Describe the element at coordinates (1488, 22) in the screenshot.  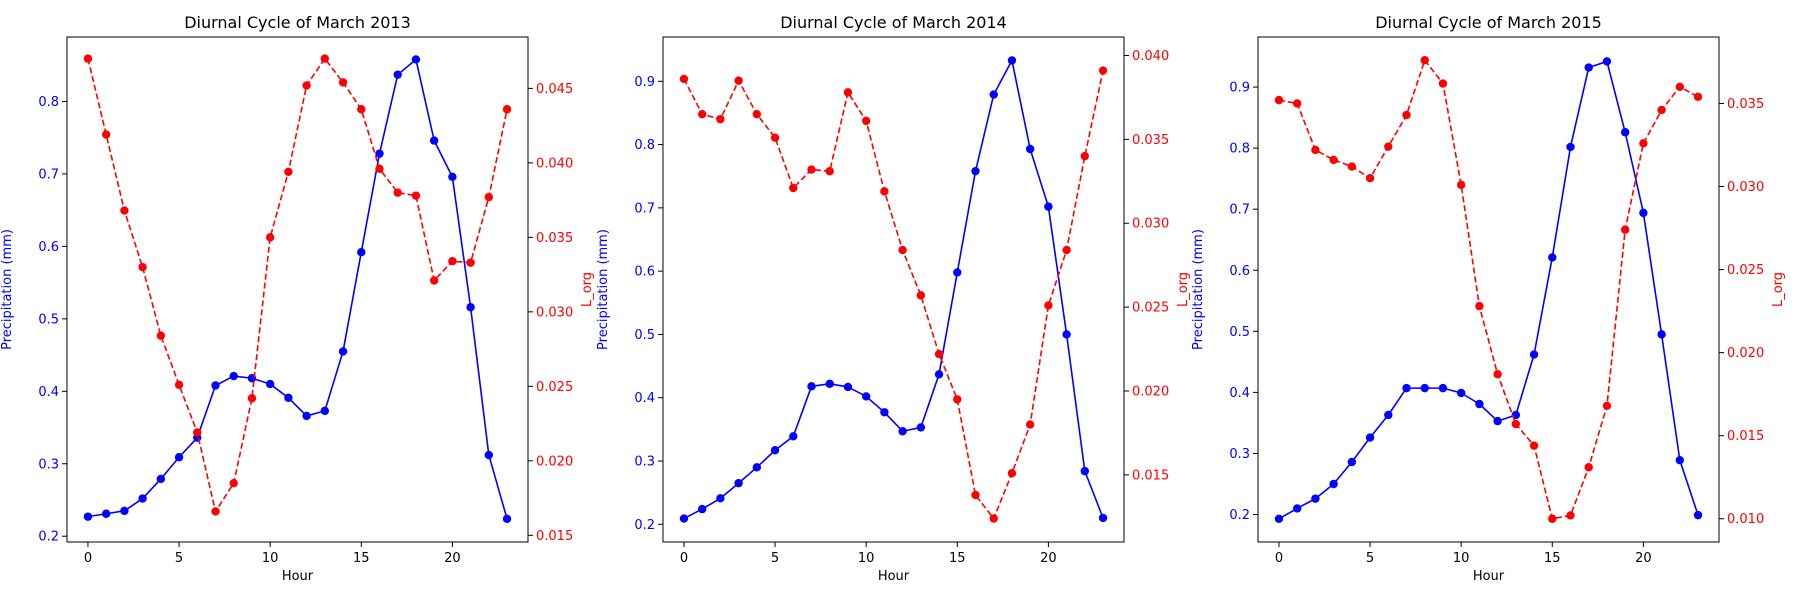
I see `chart-title: Diurnal Cycle of March 2015` at that location.